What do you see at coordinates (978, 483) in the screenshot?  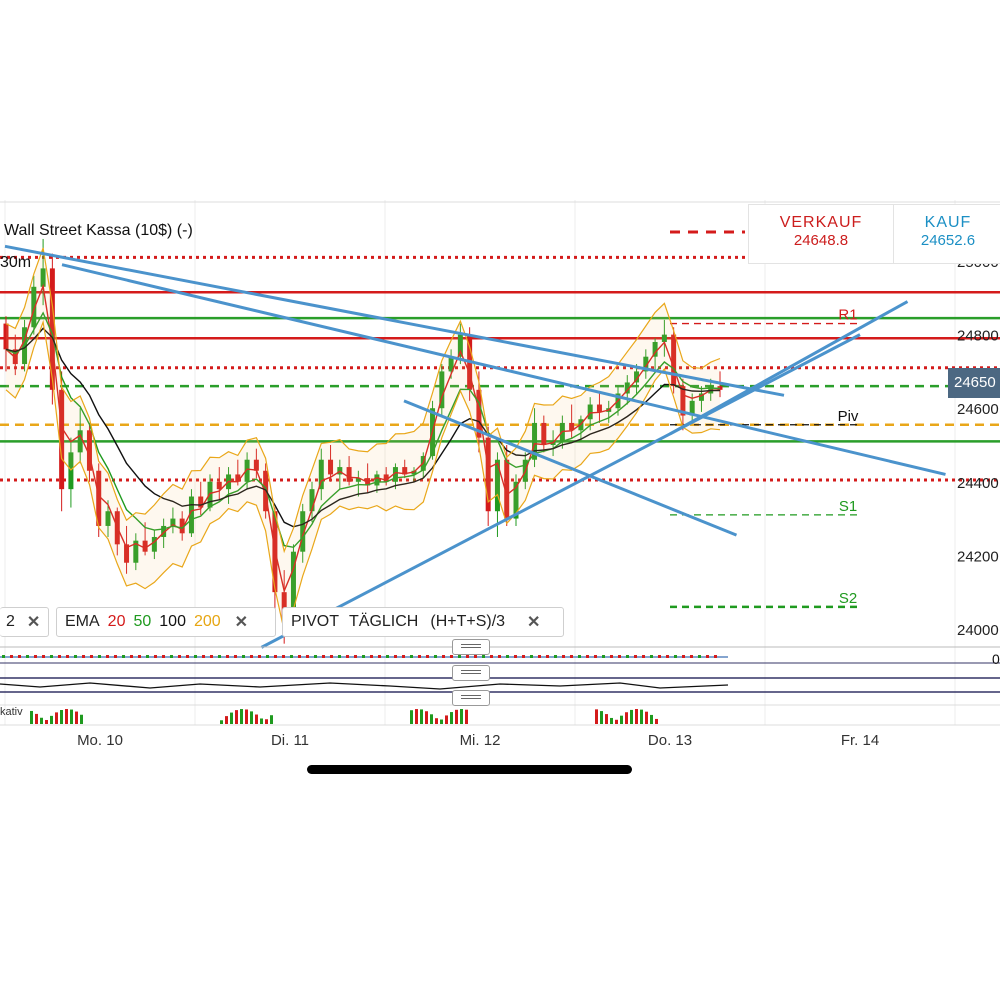 I see `y-tick-label: 24400` at bounding box center [978, 483].